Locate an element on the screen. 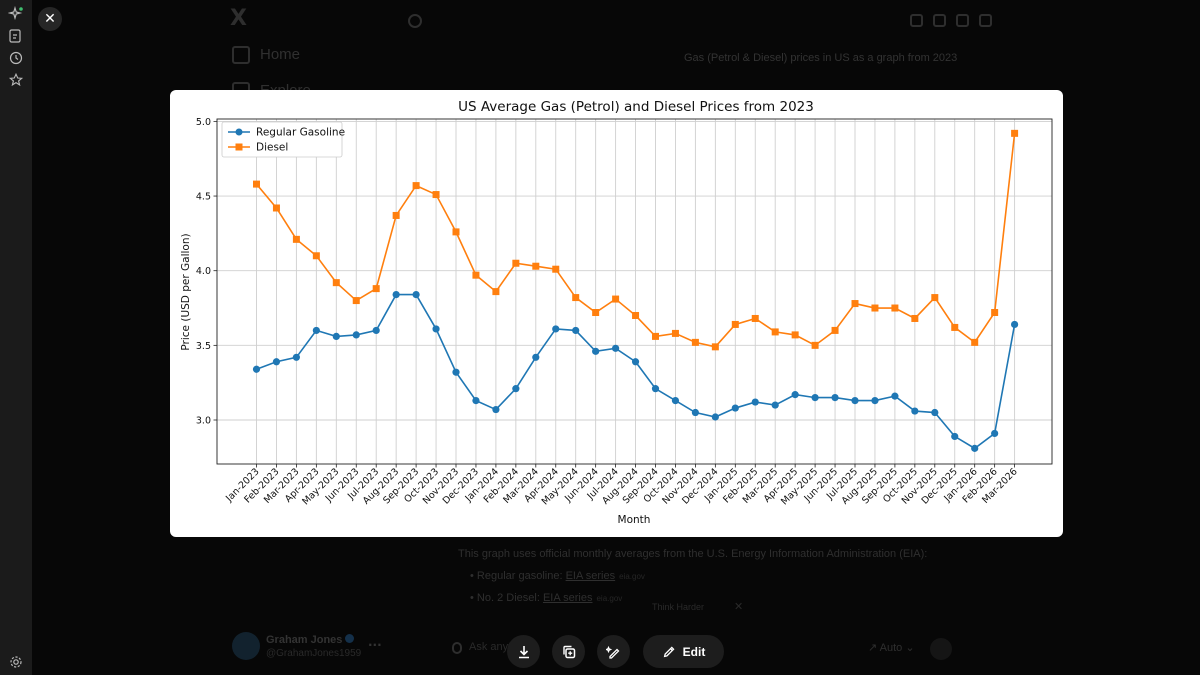 The image size is (1200, 675). y-tick-label: 3.0 is located at coordinates (203, 421).